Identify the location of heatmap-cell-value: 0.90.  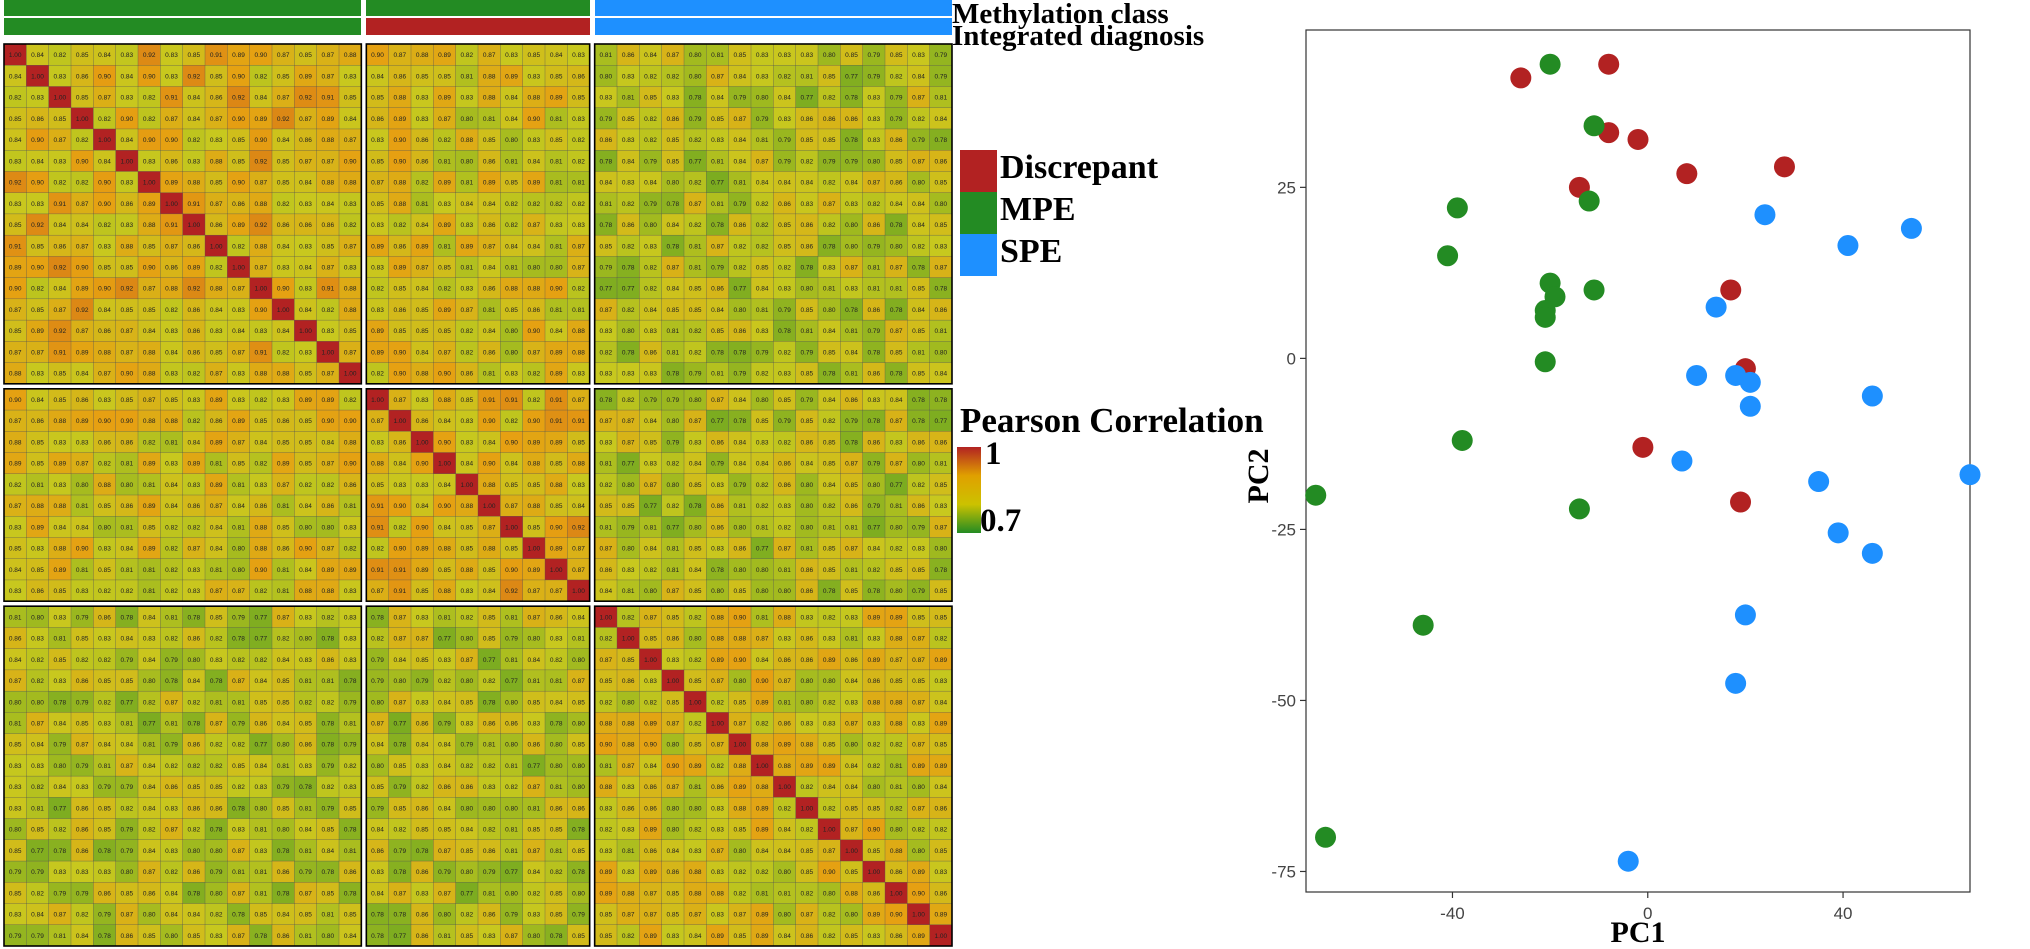
(37, 183).